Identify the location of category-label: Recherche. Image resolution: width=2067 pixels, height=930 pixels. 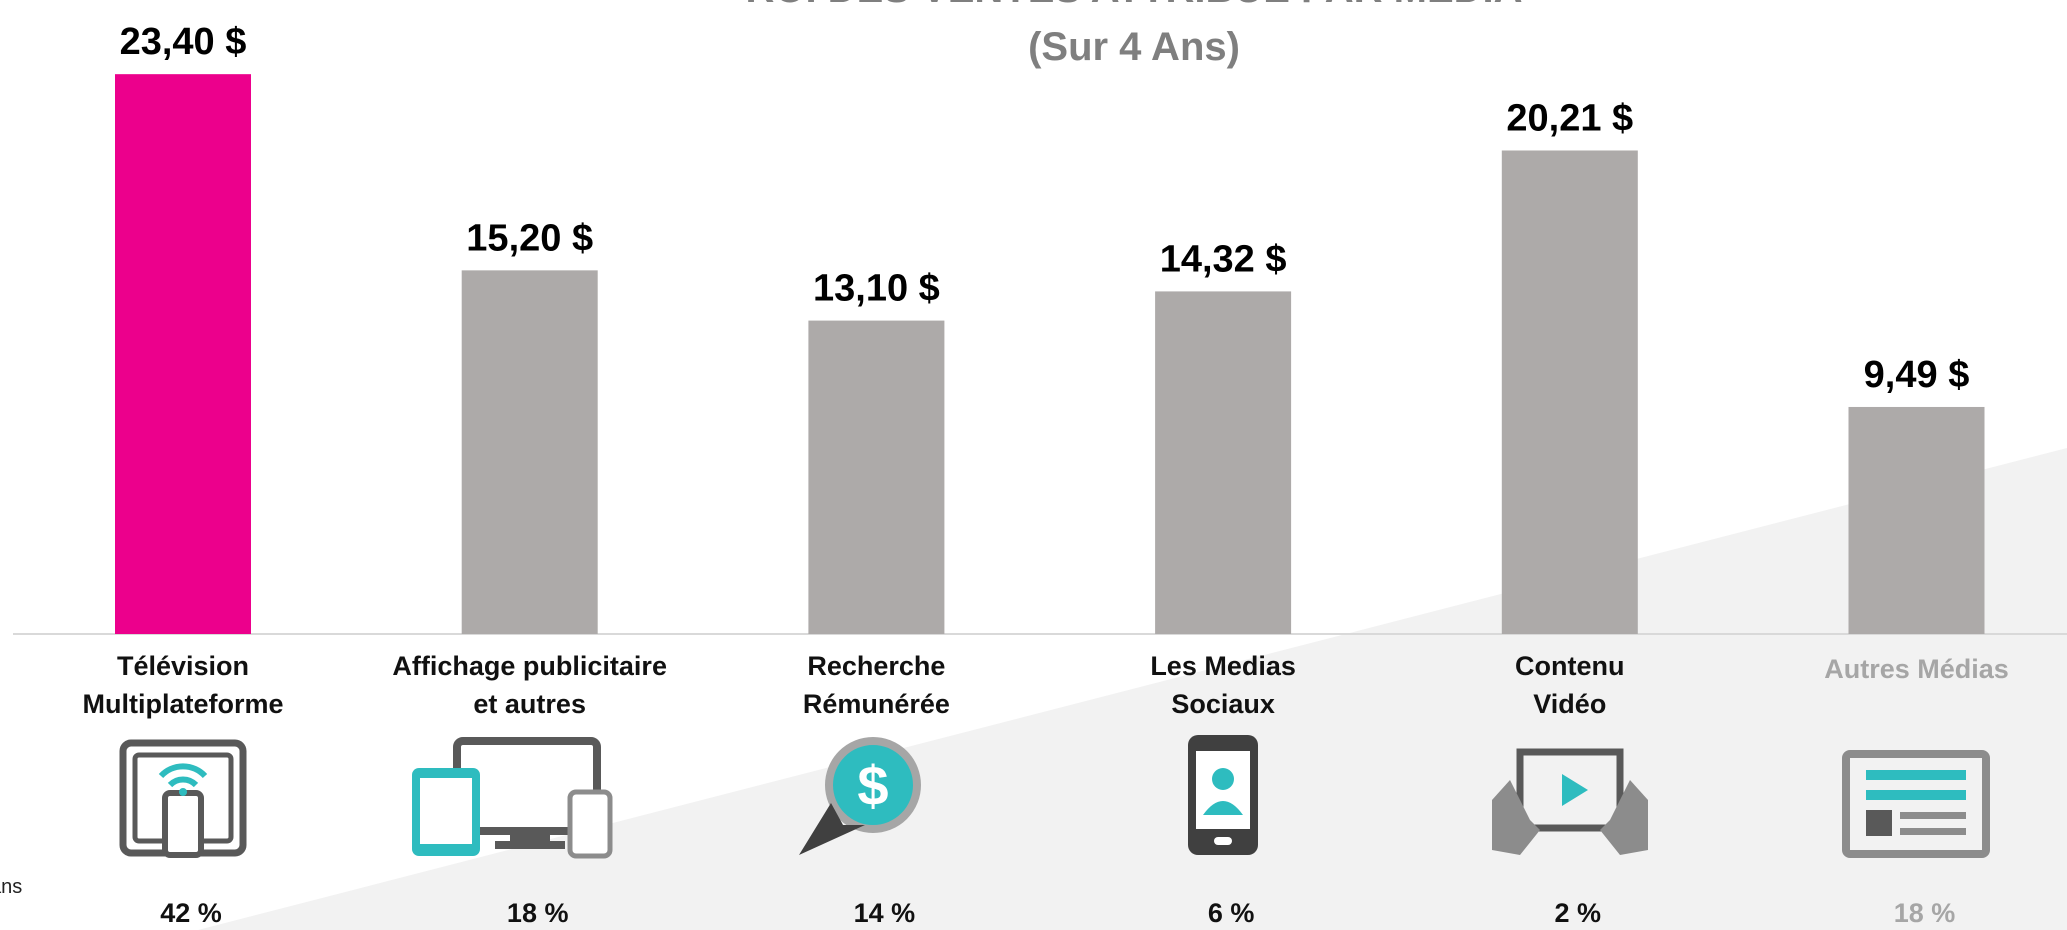
(876, 666).